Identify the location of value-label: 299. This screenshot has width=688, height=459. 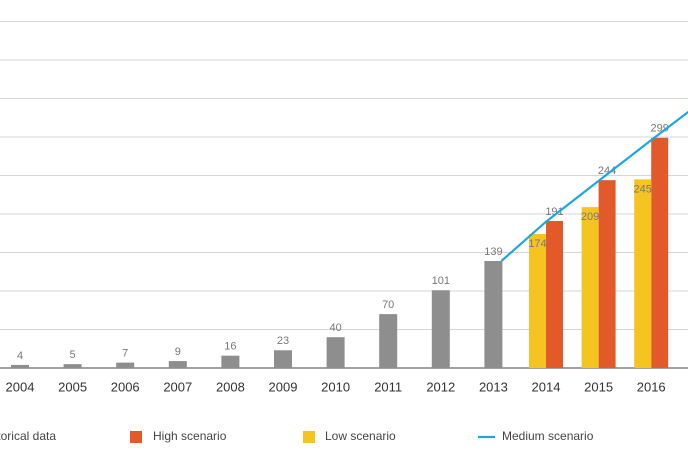
(660, 129).